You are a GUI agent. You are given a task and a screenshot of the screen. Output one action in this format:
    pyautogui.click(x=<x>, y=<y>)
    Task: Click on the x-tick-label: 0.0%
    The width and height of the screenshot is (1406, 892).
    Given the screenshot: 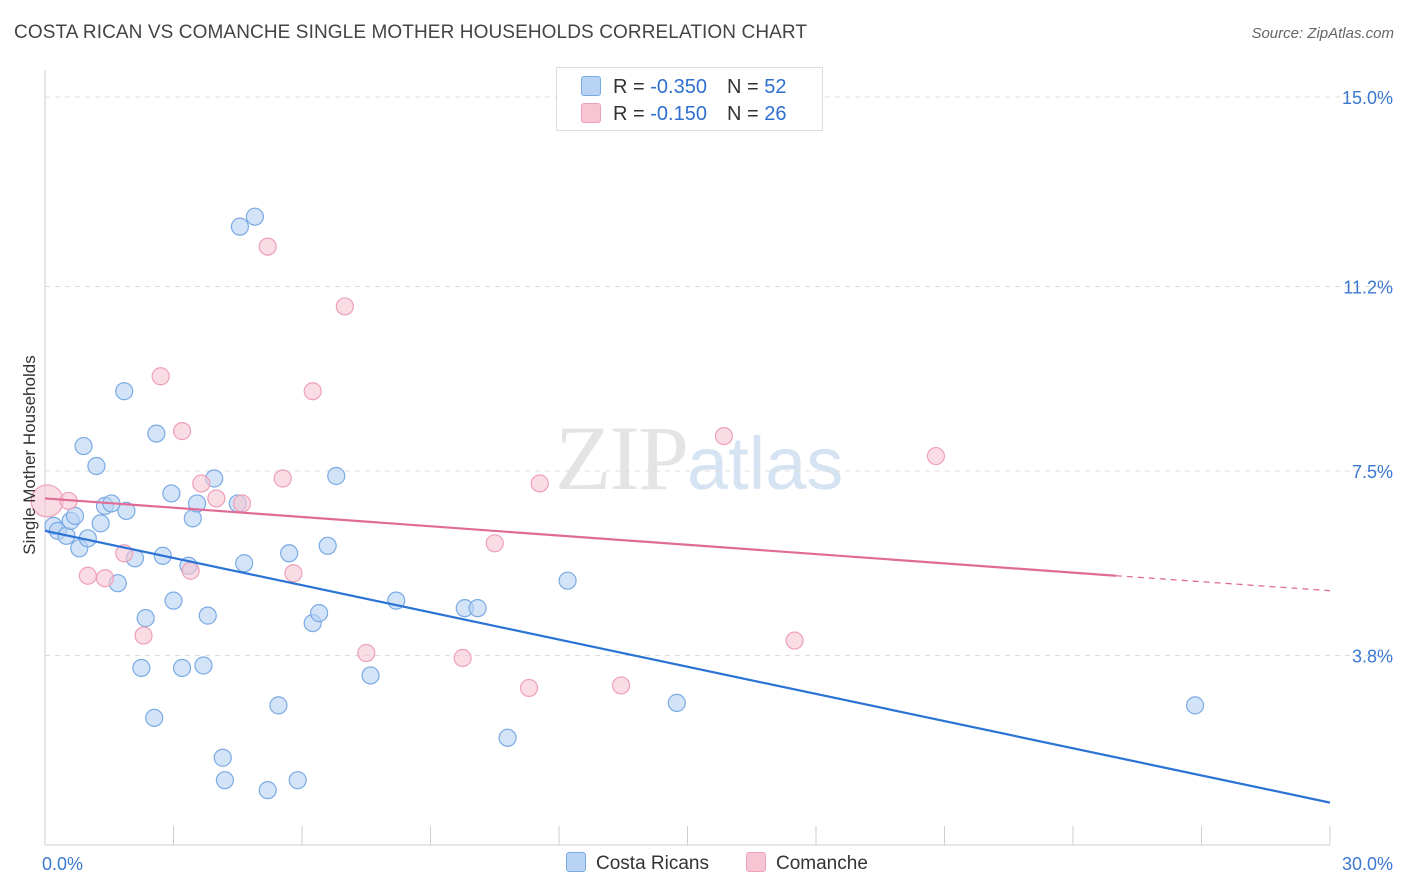 What is the action you would take?
    pyautogui.click(x=62, y=864)
    